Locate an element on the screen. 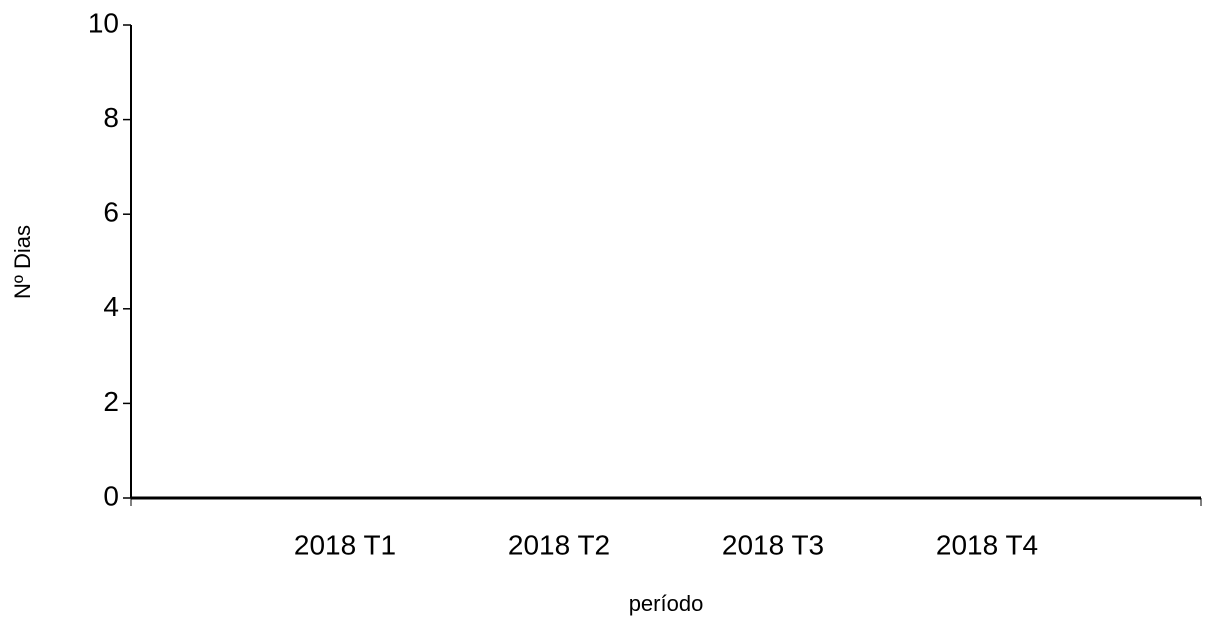 The width and height of the screenshot is (1208, 631). y-tick-label: 4 is located at coordinates (111, 306).